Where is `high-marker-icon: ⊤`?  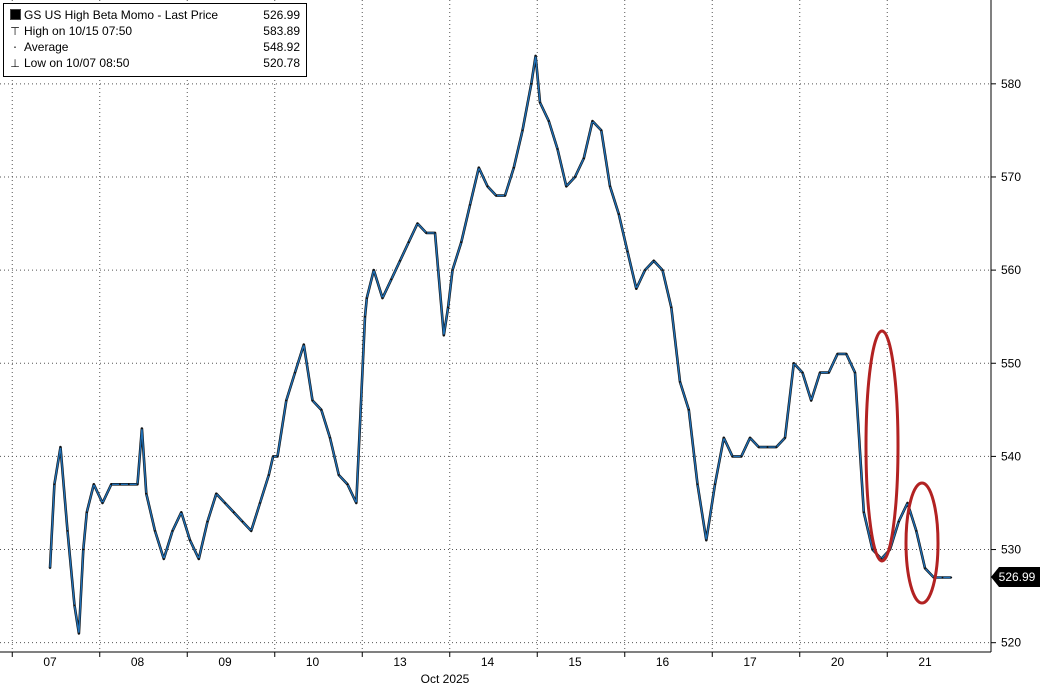 high-marker-icon: ⊤ is located at coordinates (15, 32).